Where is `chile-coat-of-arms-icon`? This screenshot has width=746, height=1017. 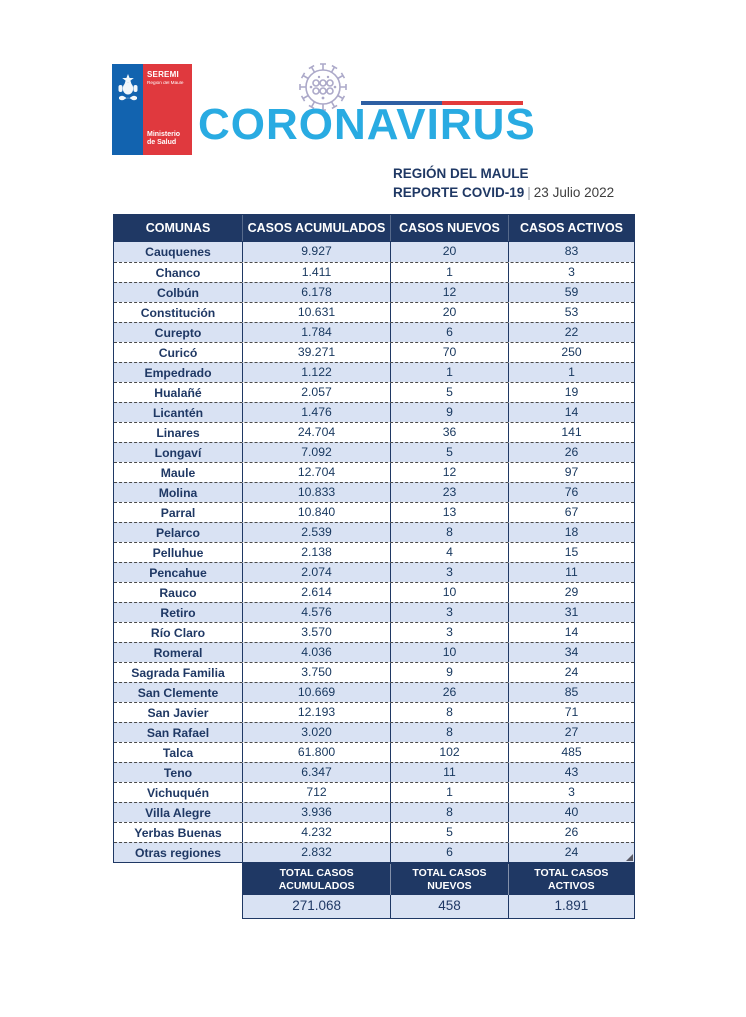 chile-coat-of-arms-icon is located at coordinates (128, 87).